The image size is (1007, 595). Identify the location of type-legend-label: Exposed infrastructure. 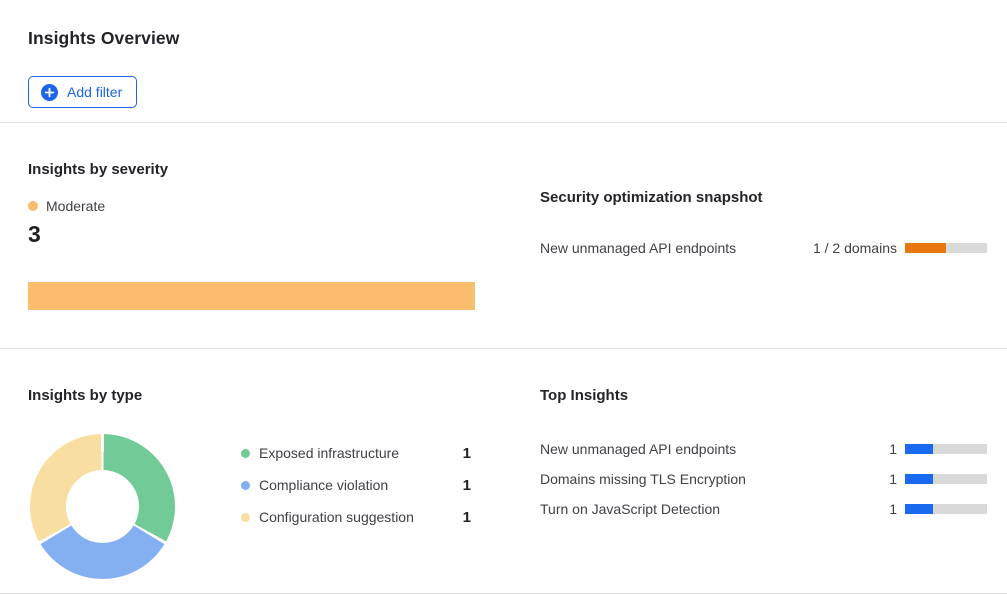
(329, 453).